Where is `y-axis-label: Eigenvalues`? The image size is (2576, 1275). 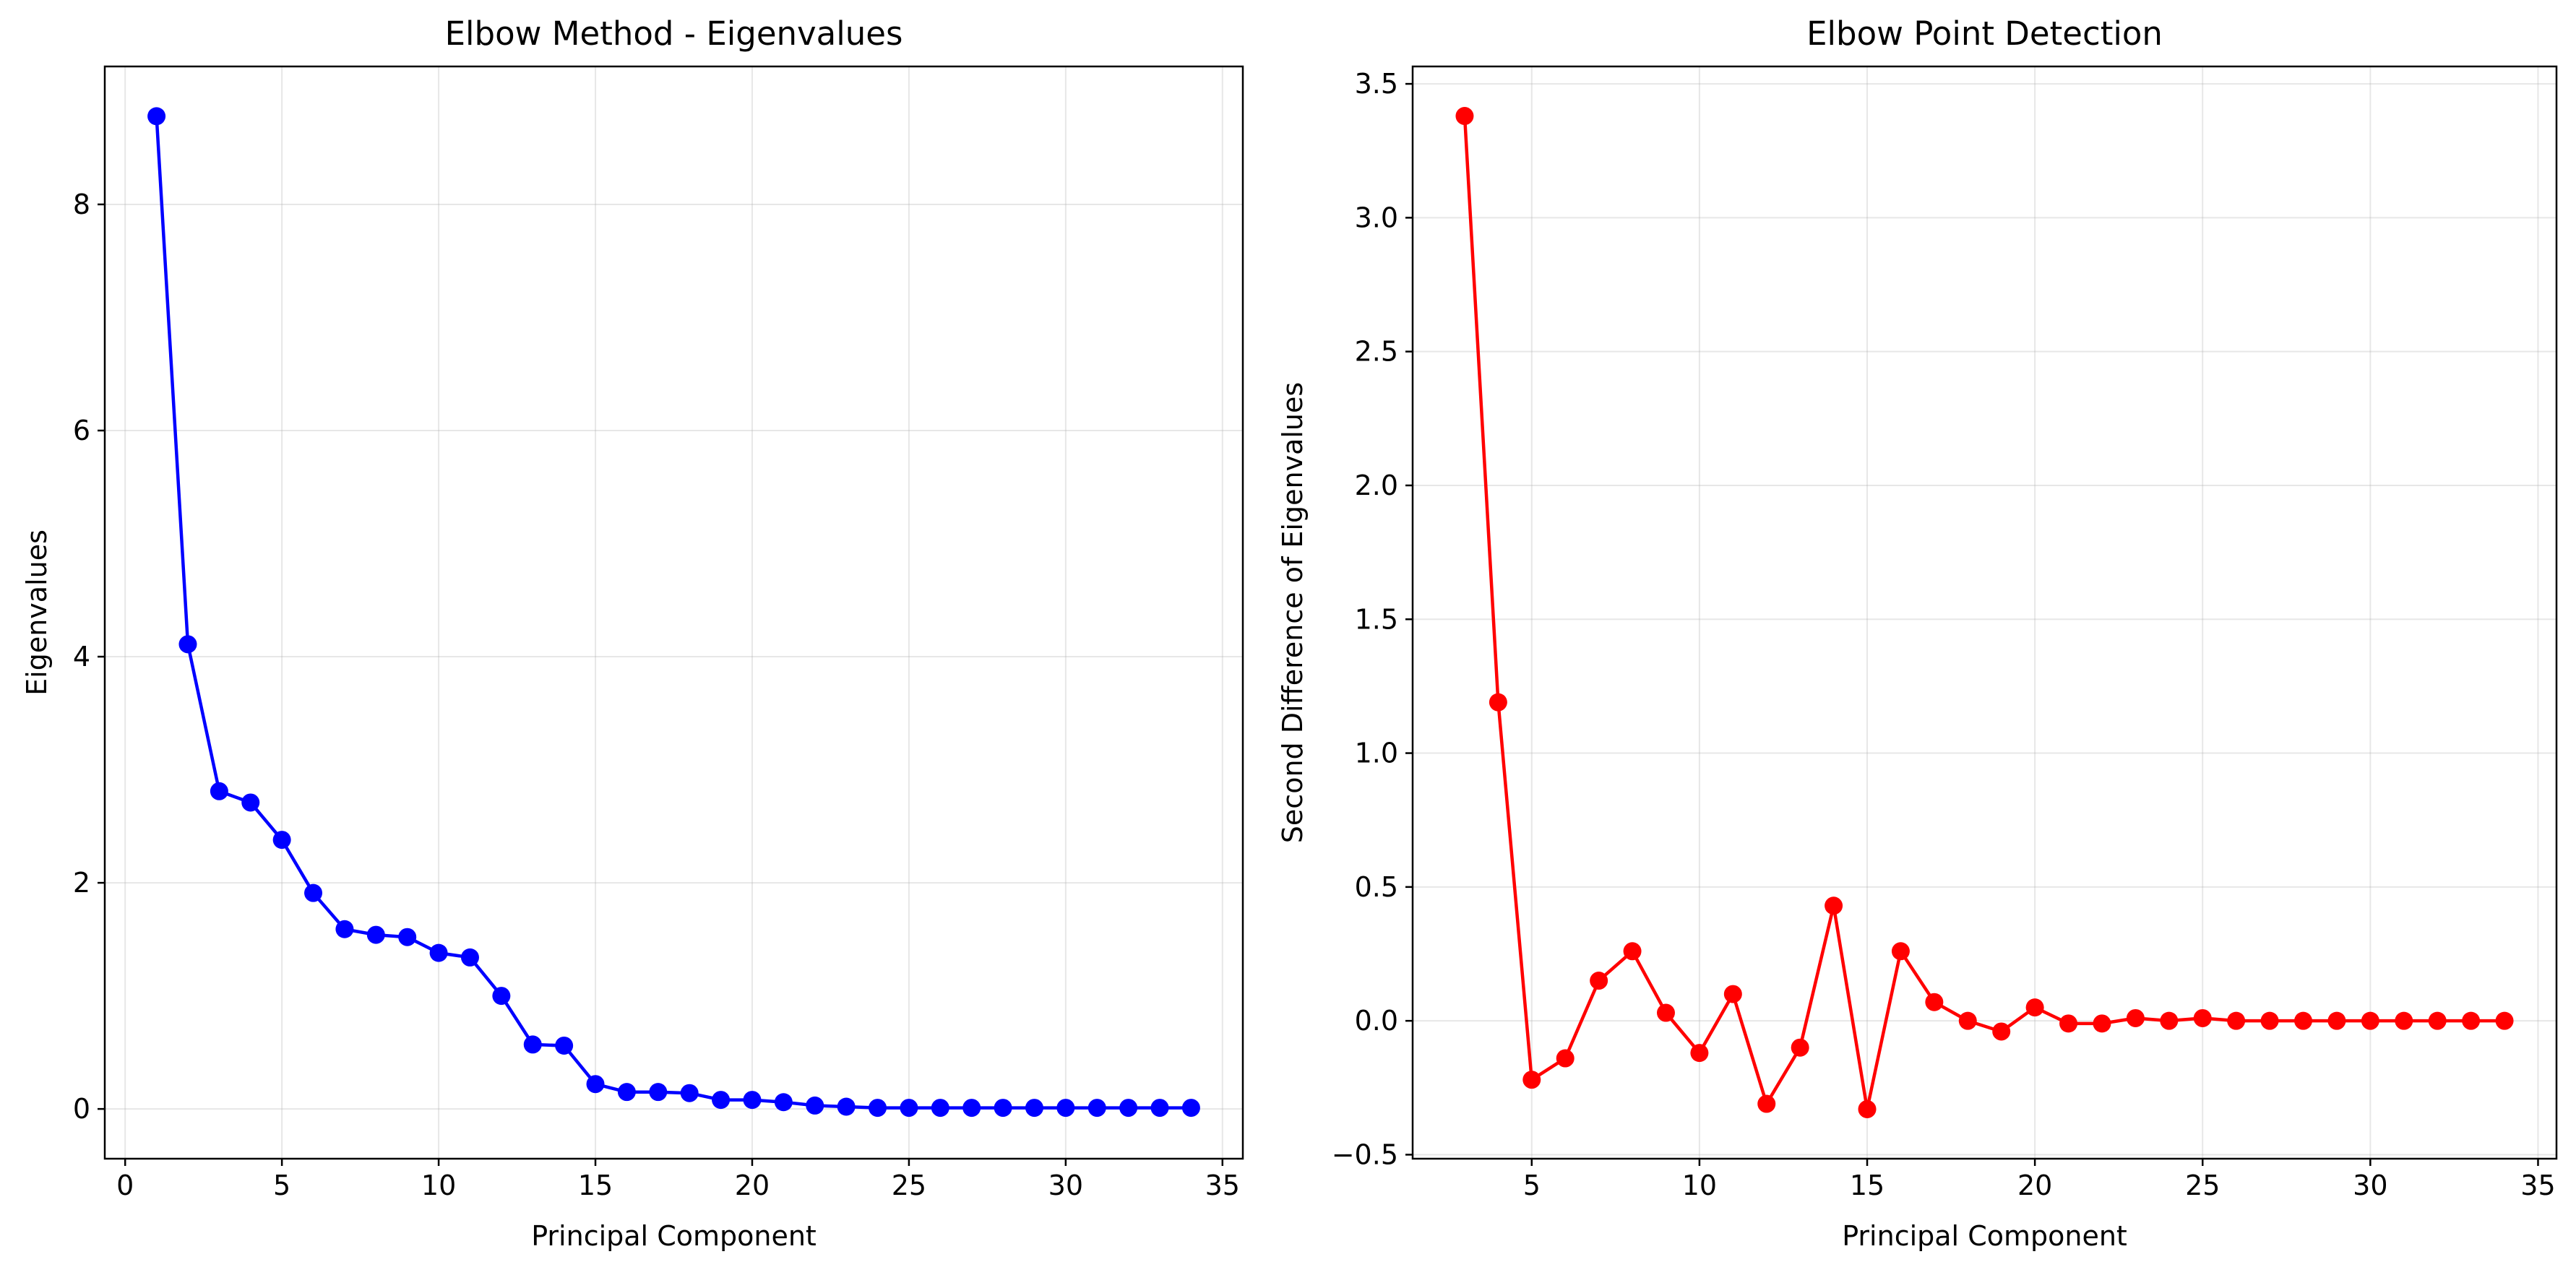
y-axis-label: Eigenvalues is located at coordinates (37, 613).